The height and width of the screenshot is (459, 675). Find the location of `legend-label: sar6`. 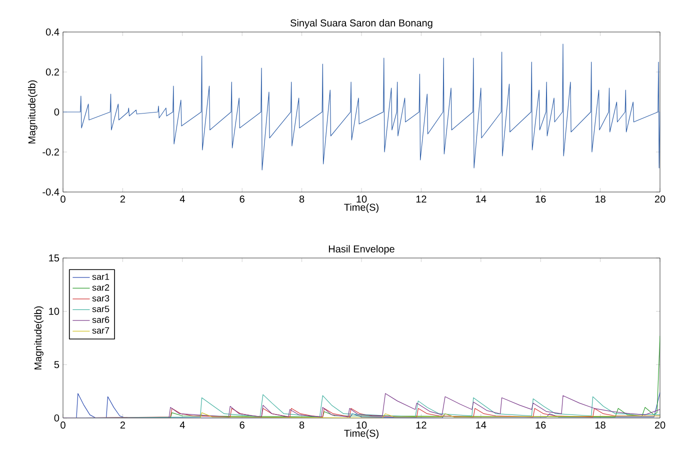

legend-label: sar6 is located at coordinates (101, 319).